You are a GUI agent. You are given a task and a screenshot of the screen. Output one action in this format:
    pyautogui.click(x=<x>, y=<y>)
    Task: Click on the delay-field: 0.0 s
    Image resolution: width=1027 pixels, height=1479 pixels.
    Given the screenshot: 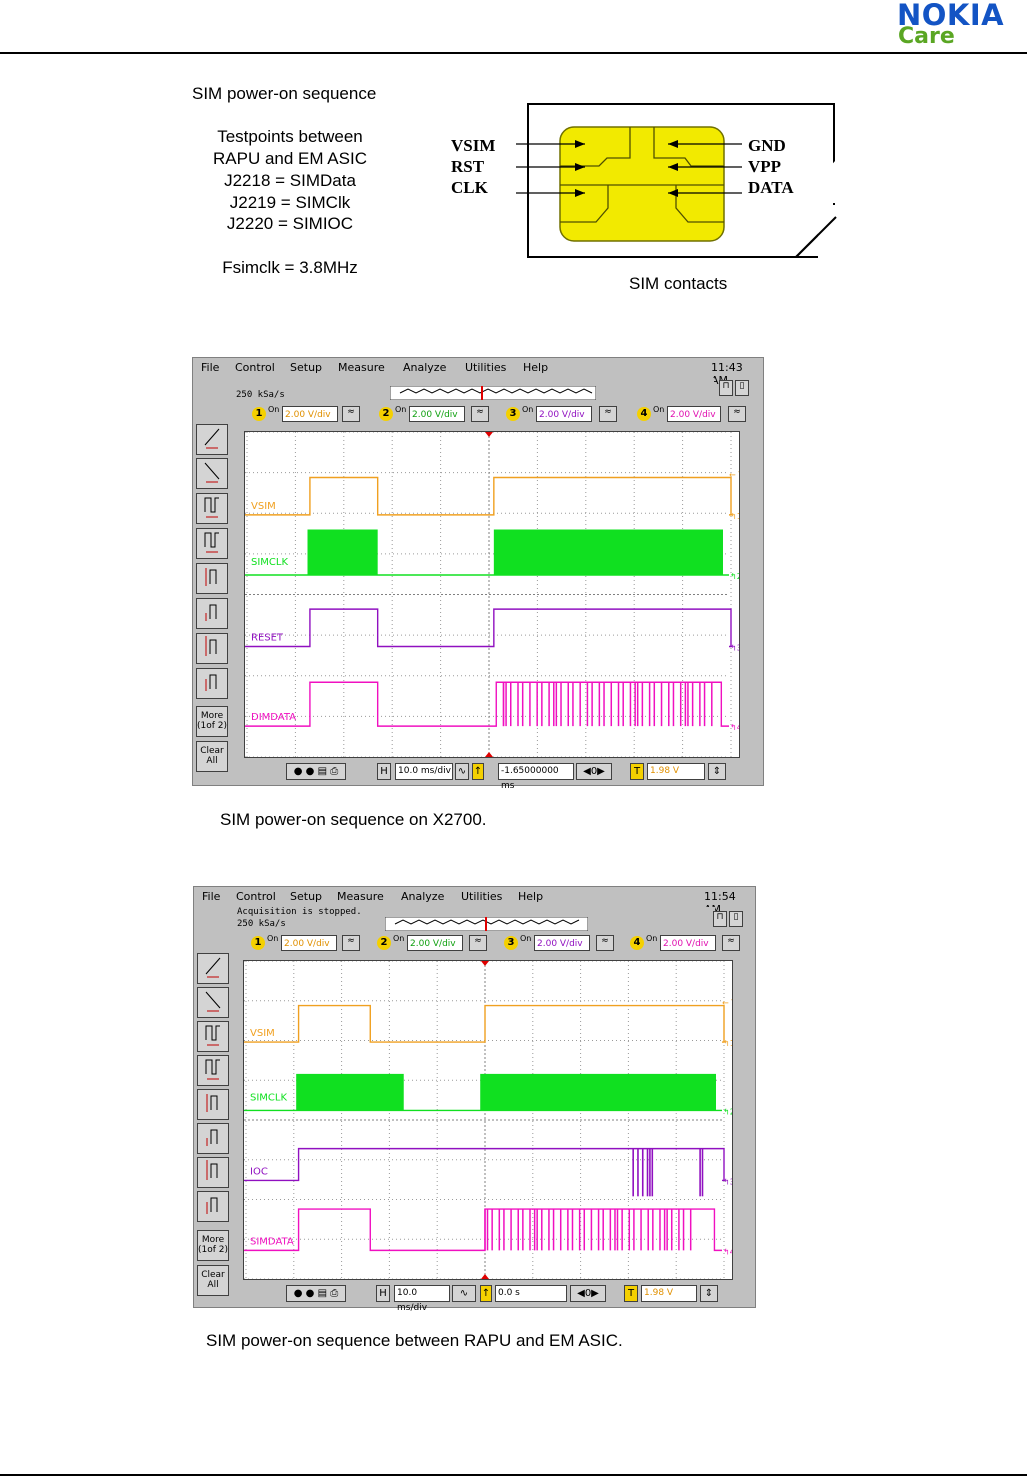 What is the action you would take?
    pyautogui.click(x=531, y=1293)
    